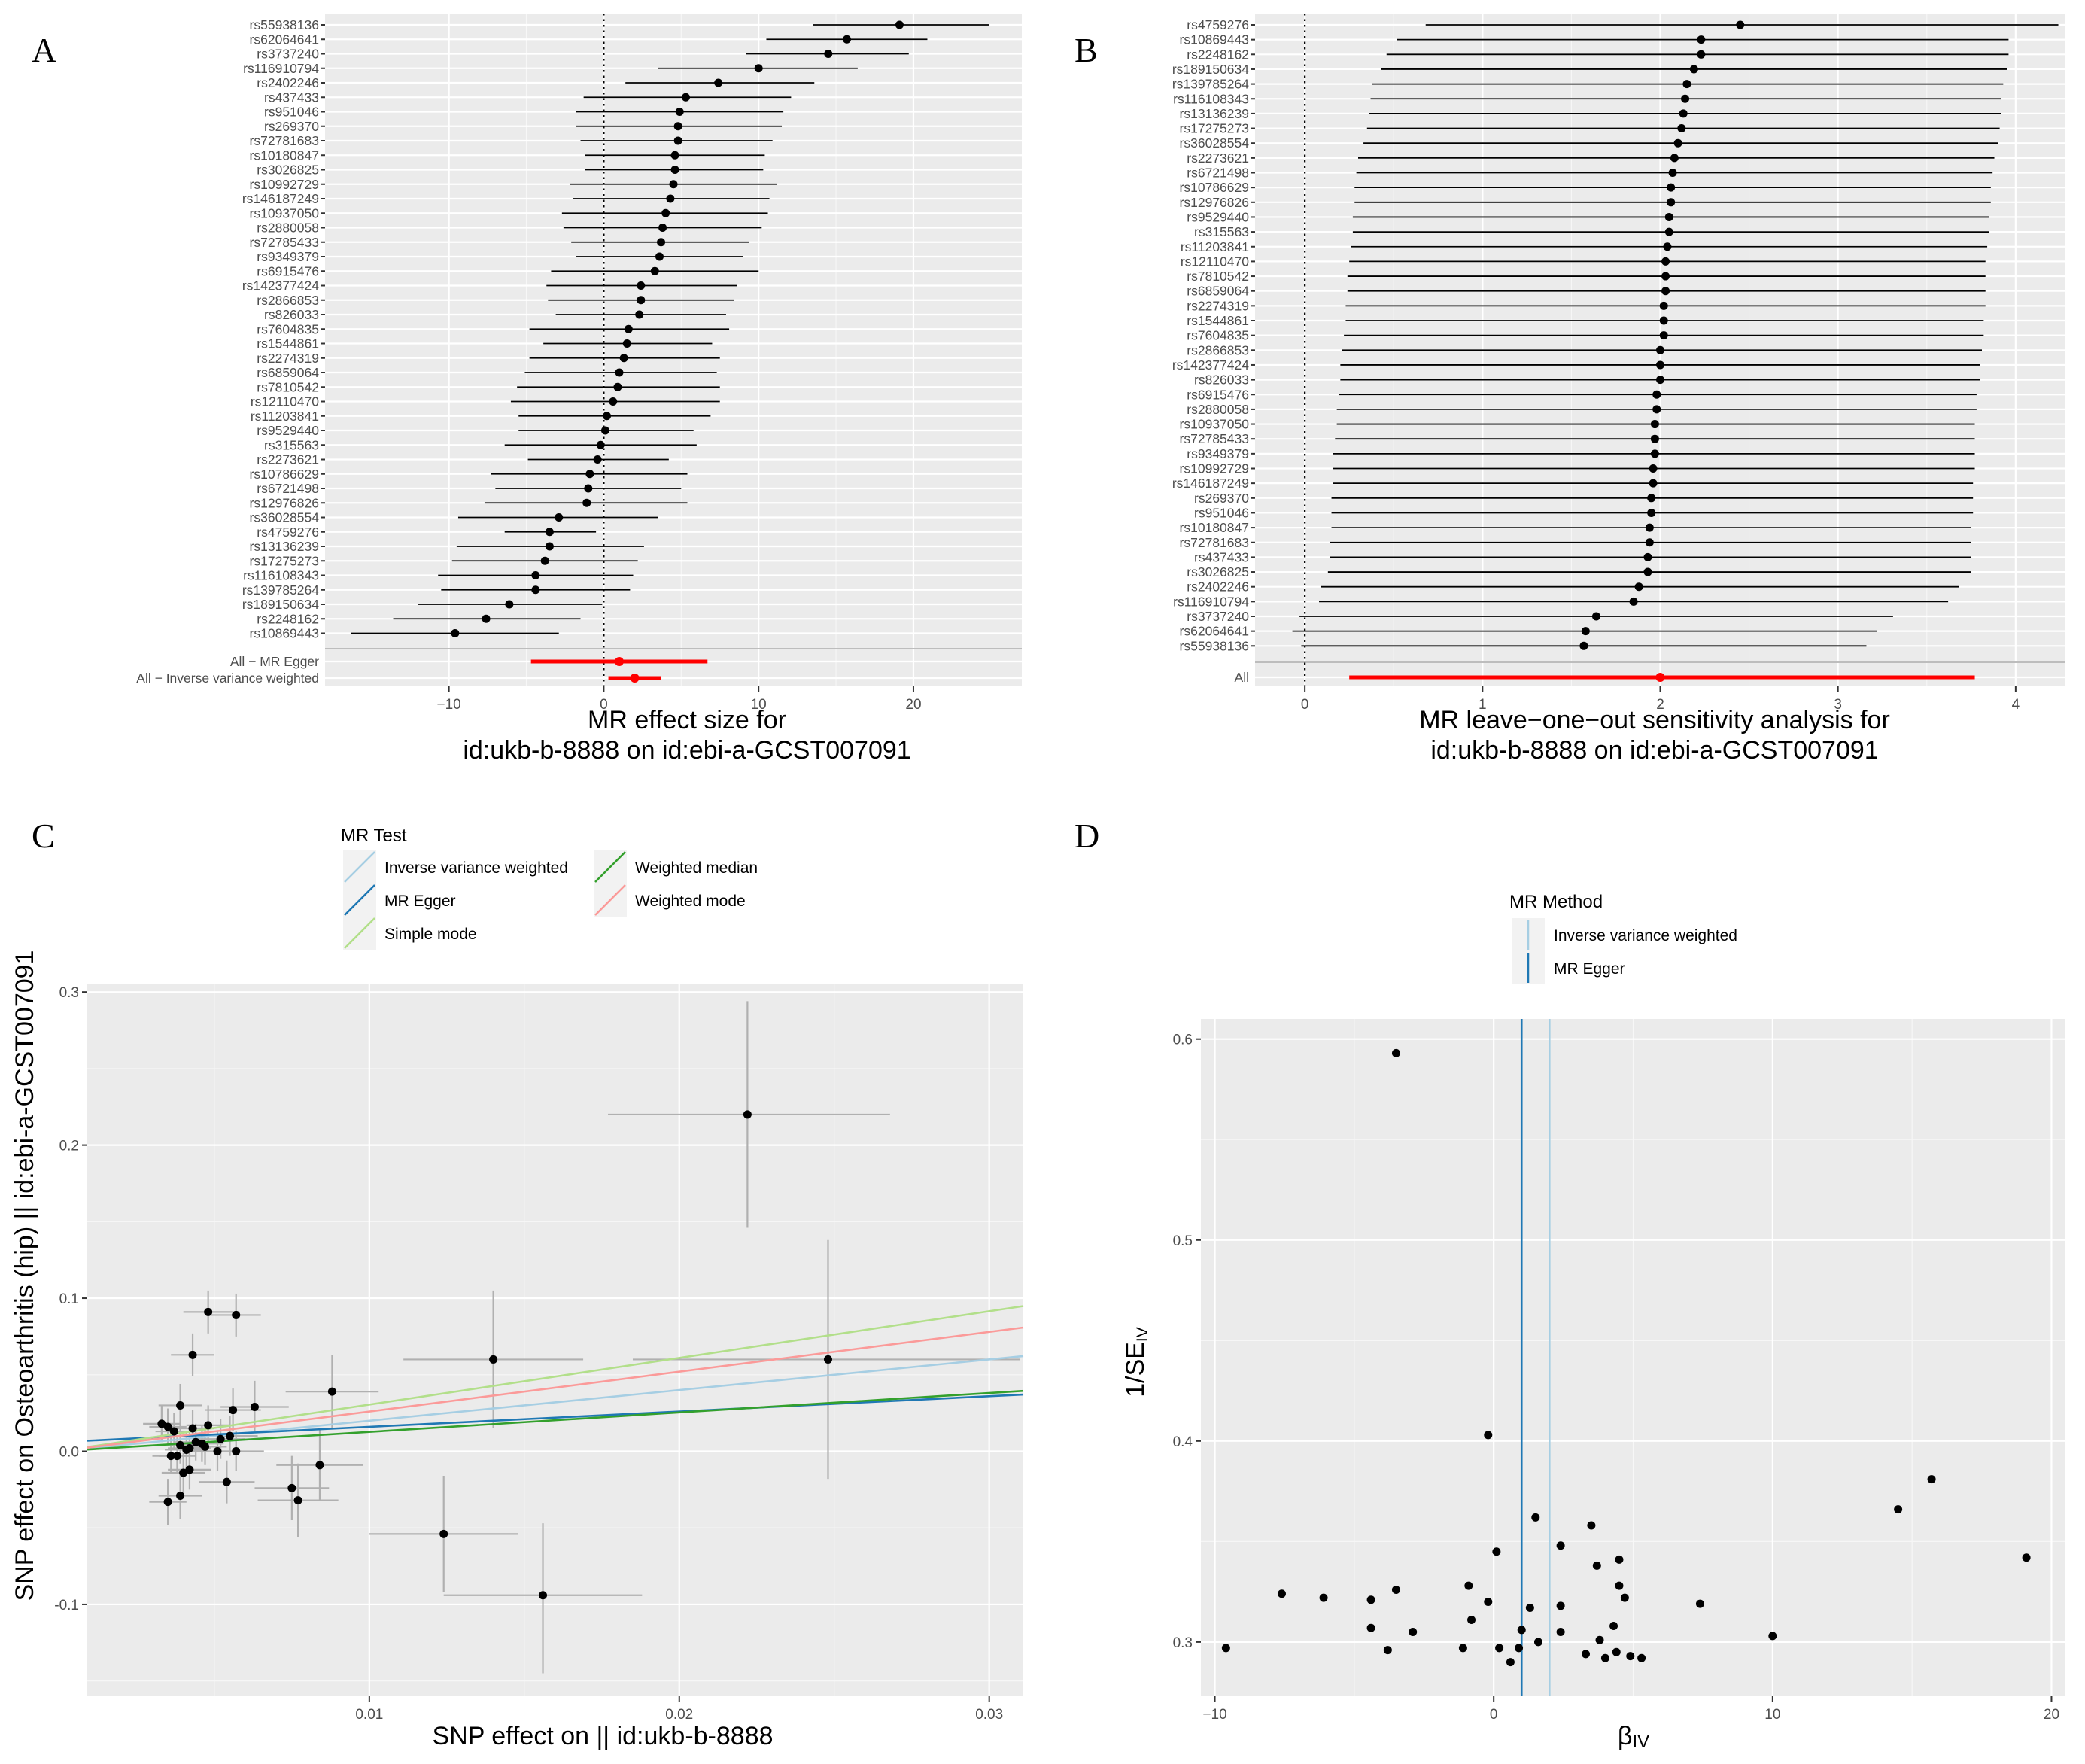  I want to click on panel-b-point-rs116910794, so click(1634, 601).